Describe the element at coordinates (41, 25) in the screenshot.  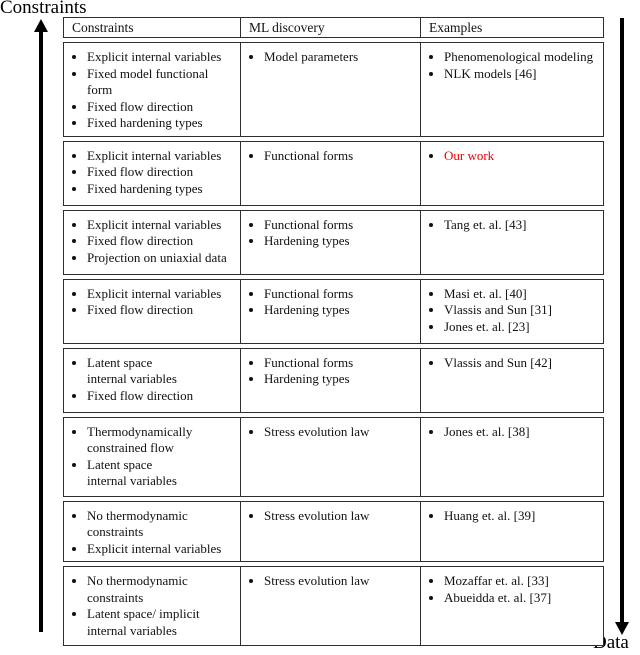
I see `arrow-head-up-icon` at that location.